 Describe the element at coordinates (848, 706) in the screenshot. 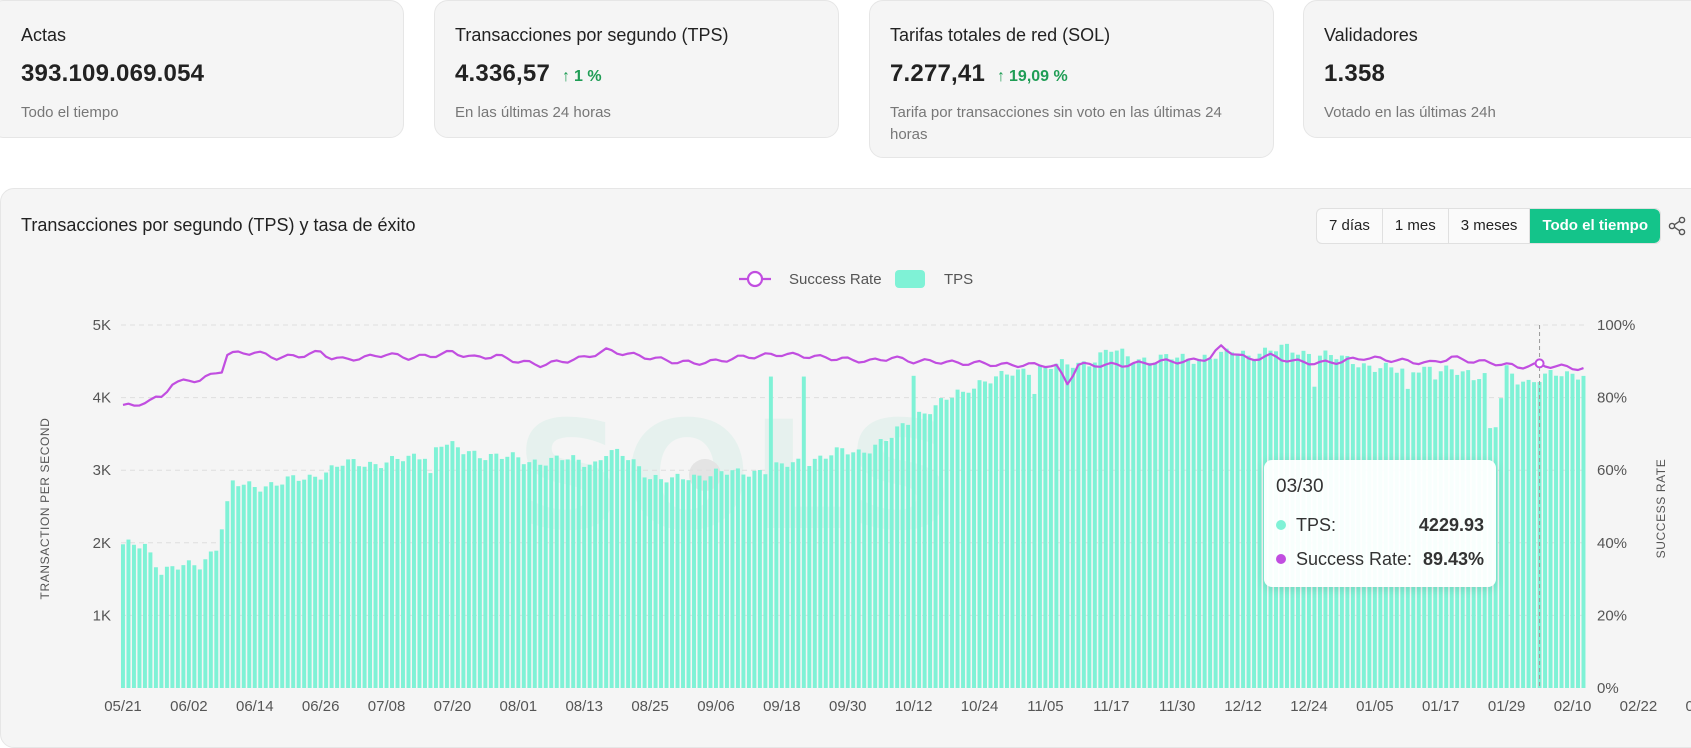

I see `x-tick-label: 09/30` at that location.